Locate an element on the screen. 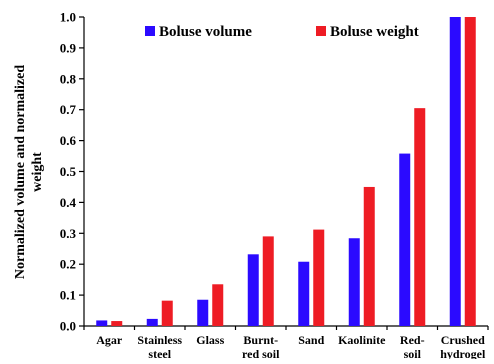 This screenshot has height=364, width=494. x-tick-label: Kaolinite is located at coordinates (362, 340).